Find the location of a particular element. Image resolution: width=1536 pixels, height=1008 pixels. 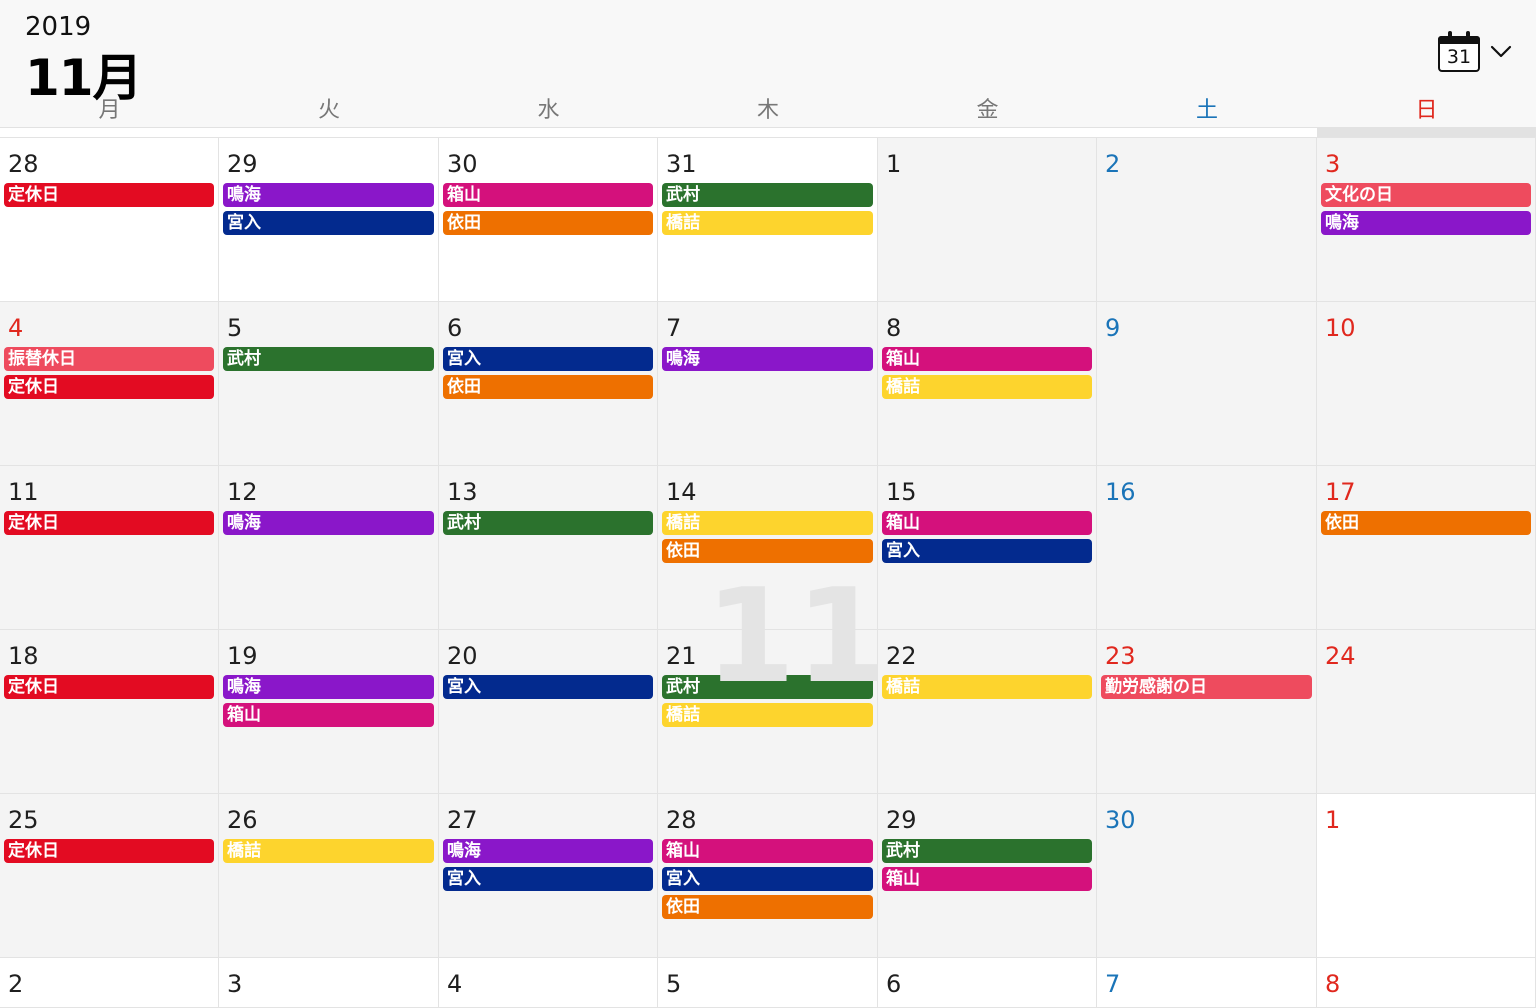

day-cell: 21 武村 橋詰 is located at coordinates (768, 712).